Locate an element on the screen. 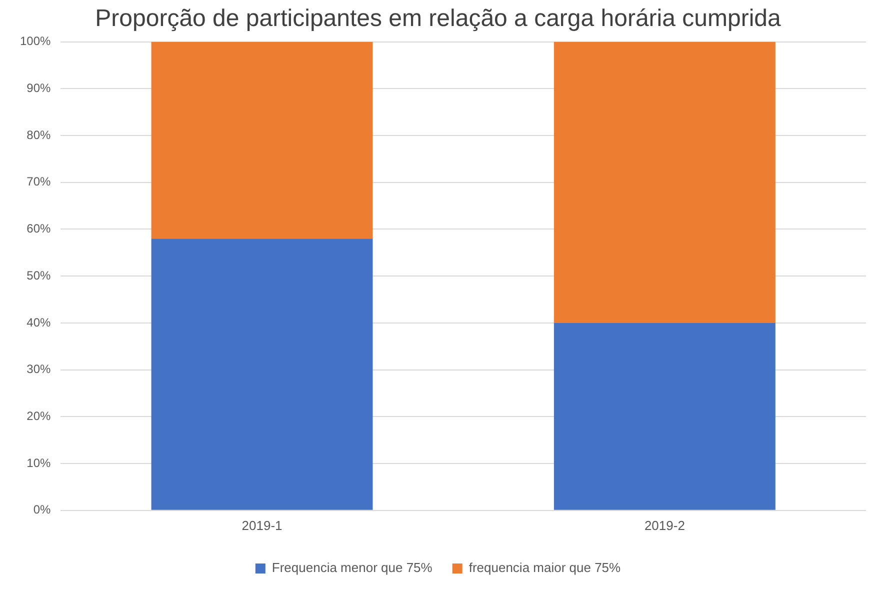 The width and height of the screenshot is (896, 595). y-tick-label: 20% is located at coordinates (39, 415).